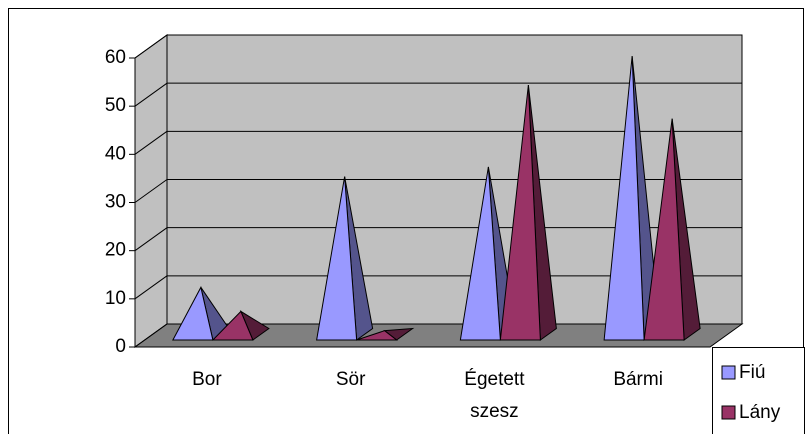 The height and width of the screenshot is (434, 805). Describe the element at coordinates (115, 153) in the screenshot. I see `y-tick-label: 40` at that location.